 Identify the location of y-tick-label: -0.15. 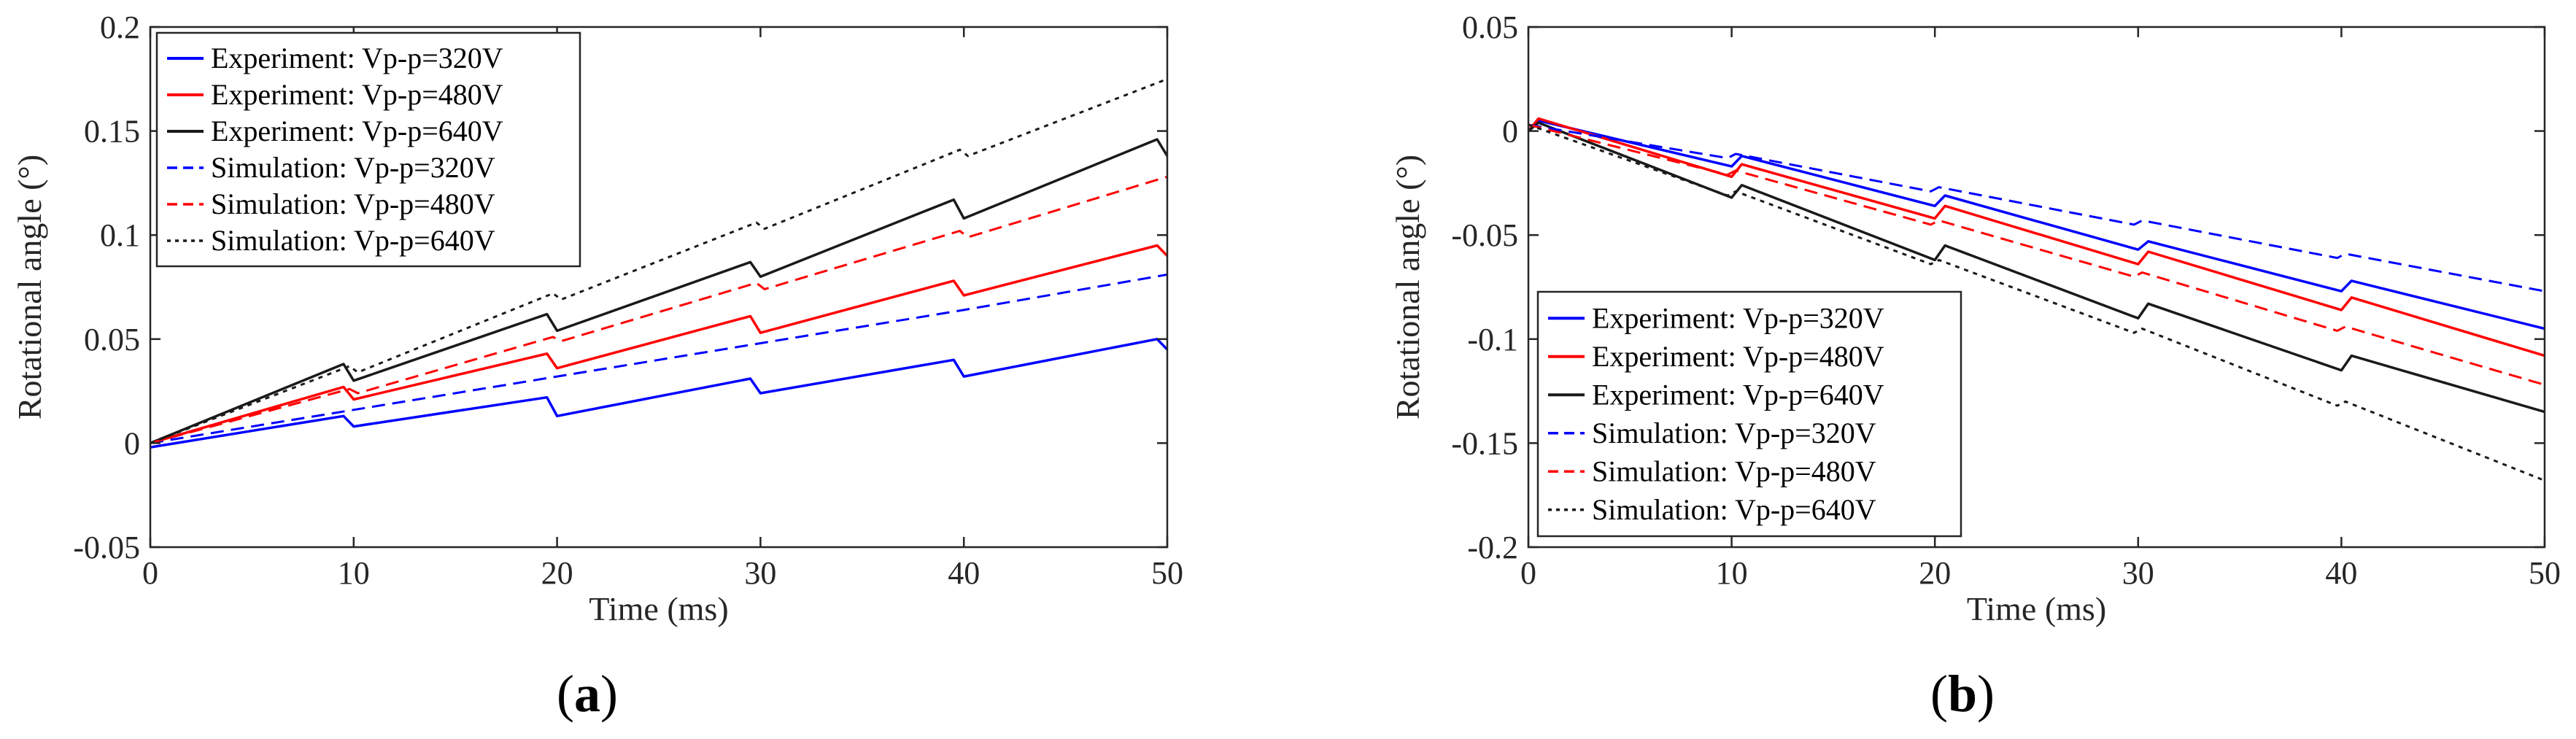
(1484, 443).